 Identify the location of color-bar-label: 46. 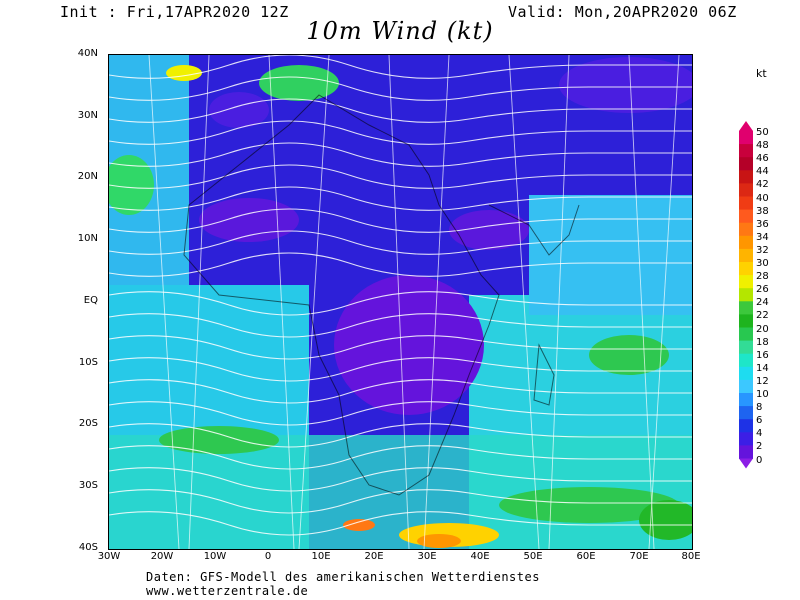
(762, 159).